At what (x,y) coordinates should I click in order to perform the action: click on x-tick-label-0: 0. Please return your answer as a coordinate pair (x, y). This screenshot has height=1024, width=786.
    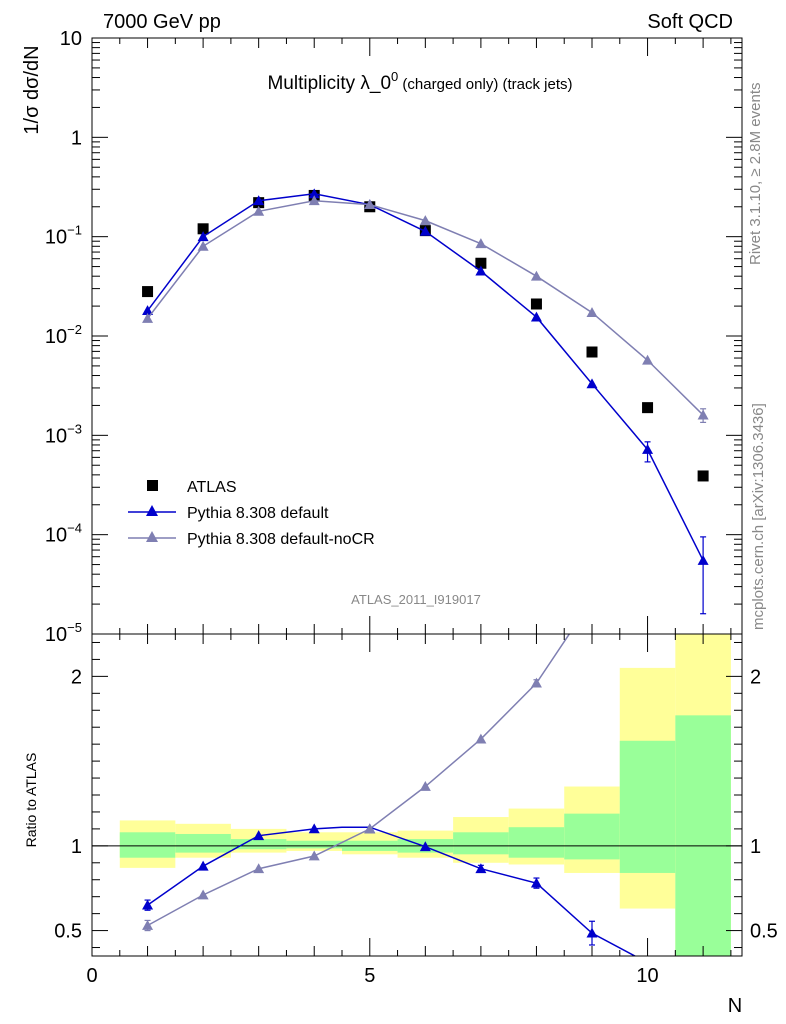
    Looking at the image, I should click on (91, 976).